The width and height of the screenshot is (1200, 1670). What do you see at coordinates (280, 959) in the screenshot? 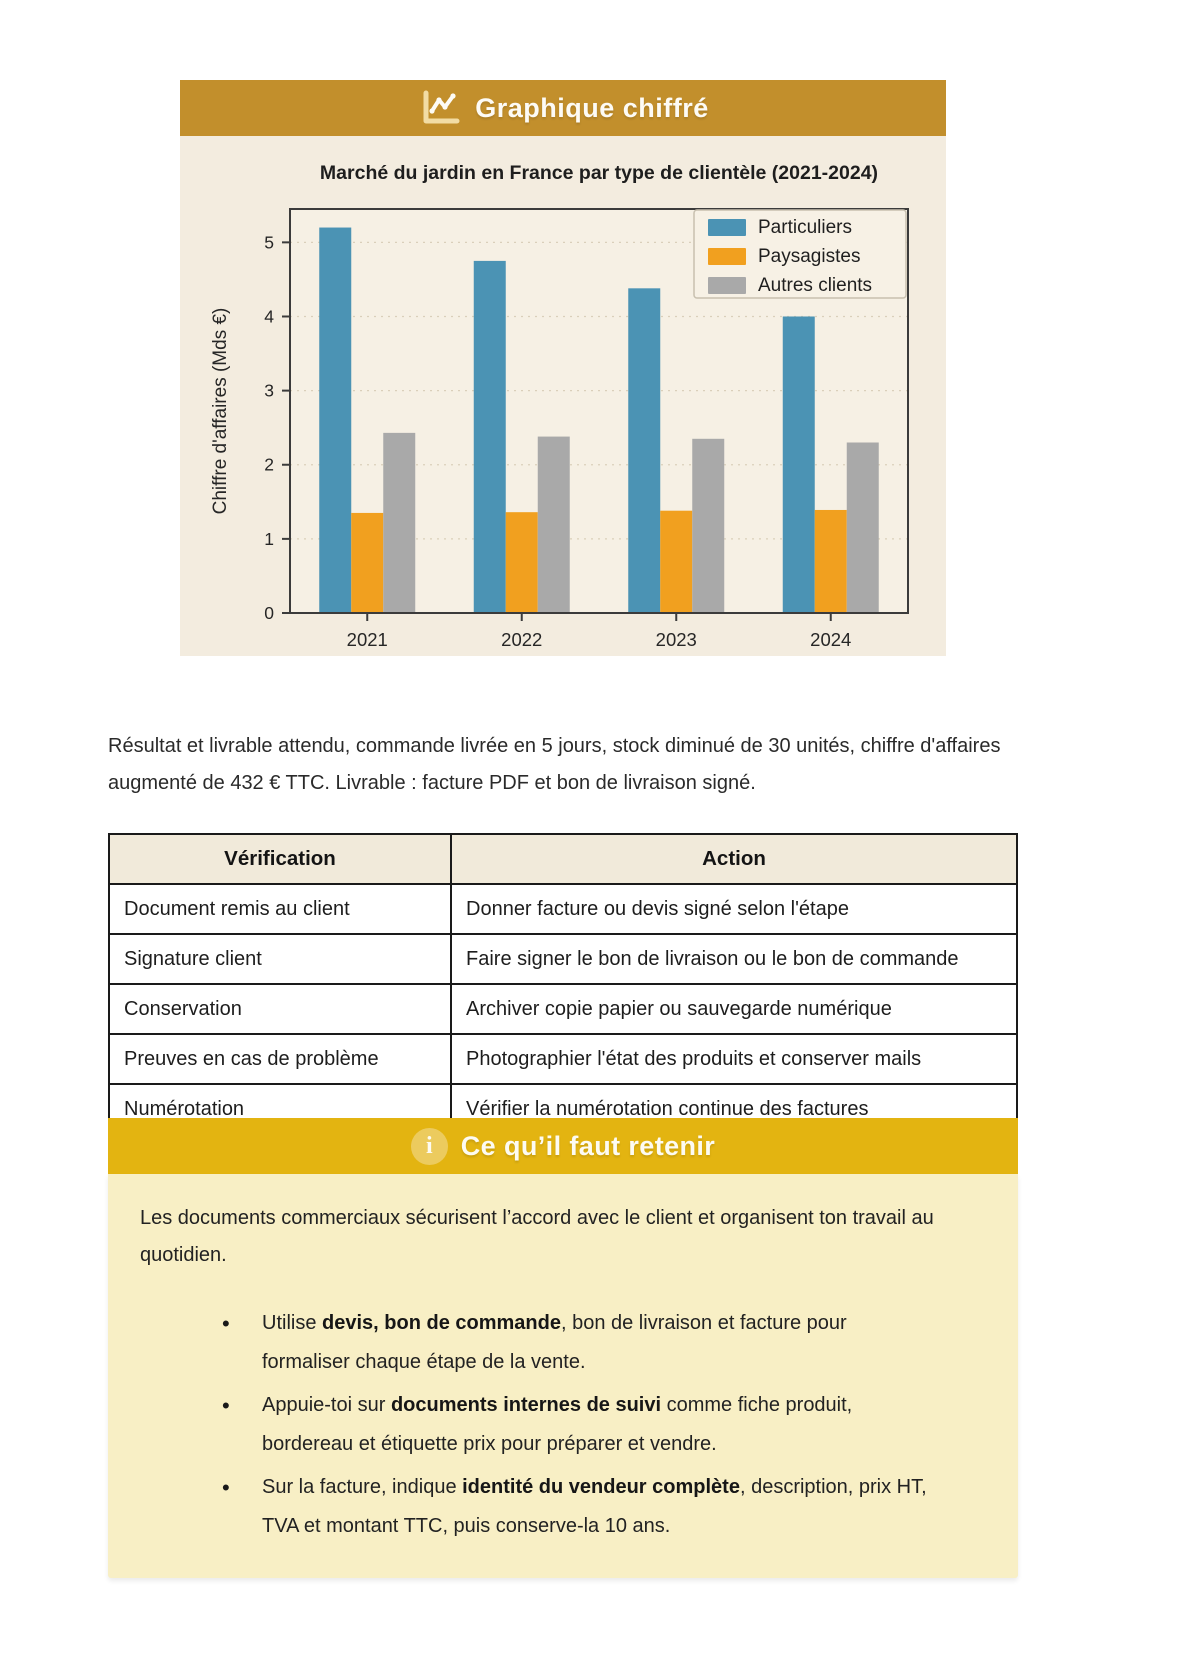
I see `table-cell: Signature client` at bounding box center [280, 959].